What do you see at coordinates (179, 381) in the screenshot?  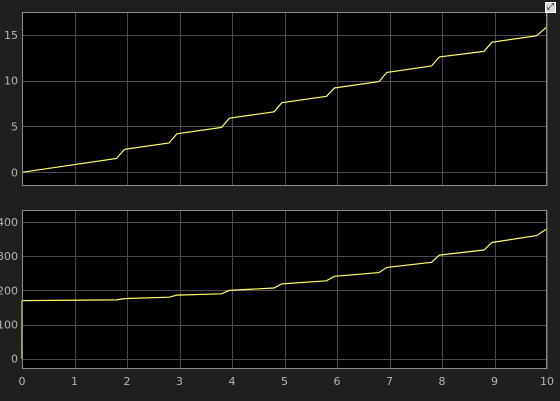 I see `x-tick-label: 3` at bounding box center [179, 381].